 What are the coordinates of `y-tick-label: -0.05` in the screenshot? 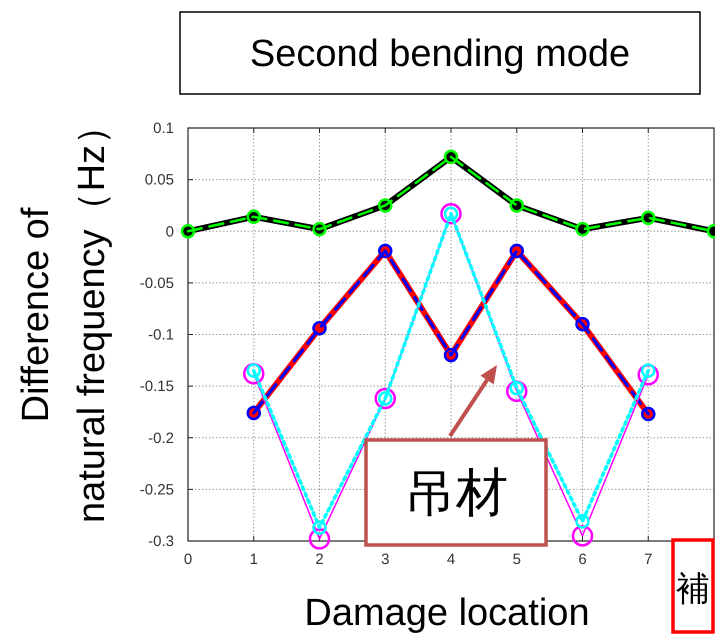 It's located at (157, 283).